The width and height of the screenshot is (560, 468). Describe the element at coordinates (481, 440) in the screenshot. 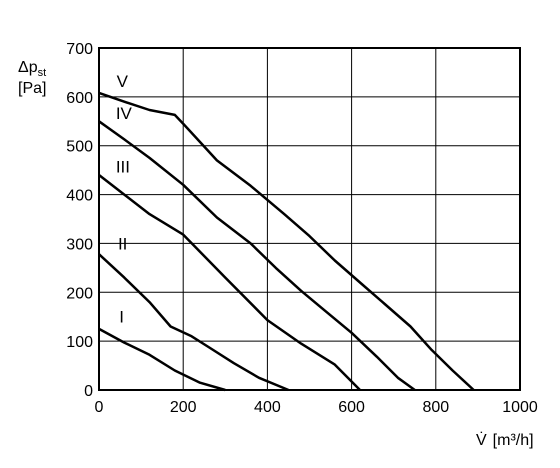

I see `x-axis-label-main: V̇` at that location.